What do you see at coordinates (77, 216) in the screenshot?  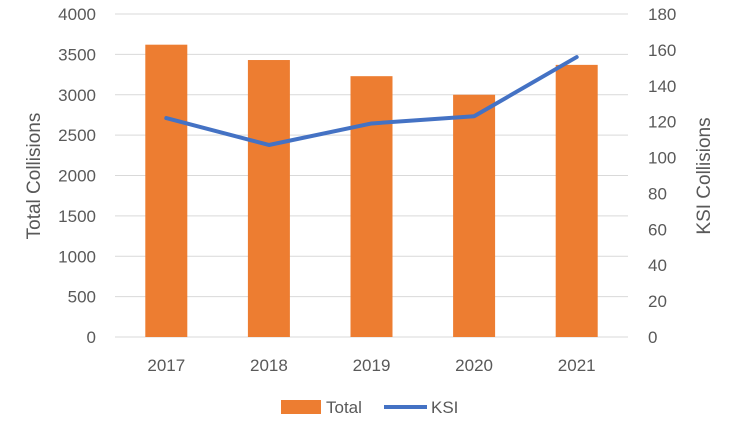 I see `y-tick-label: 1500` at bounding box center [77, 216].